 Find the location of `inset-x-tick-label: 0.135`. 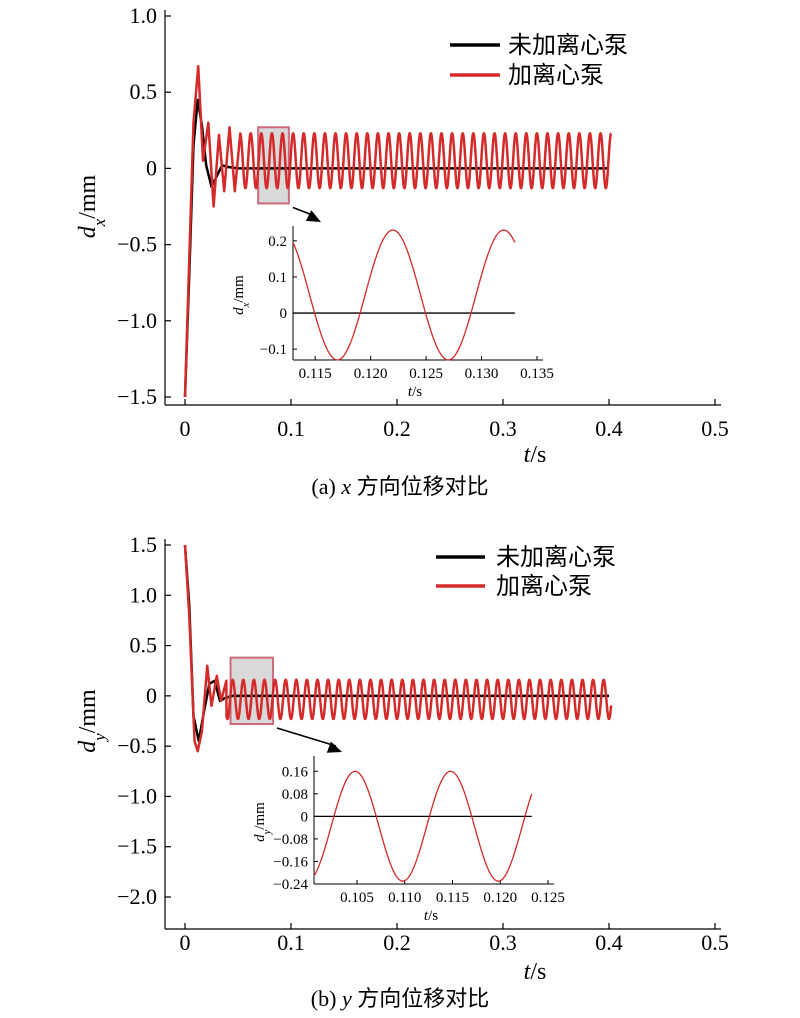

inset-x-tick-label: 0.135 is located at coordinates (537, 374).